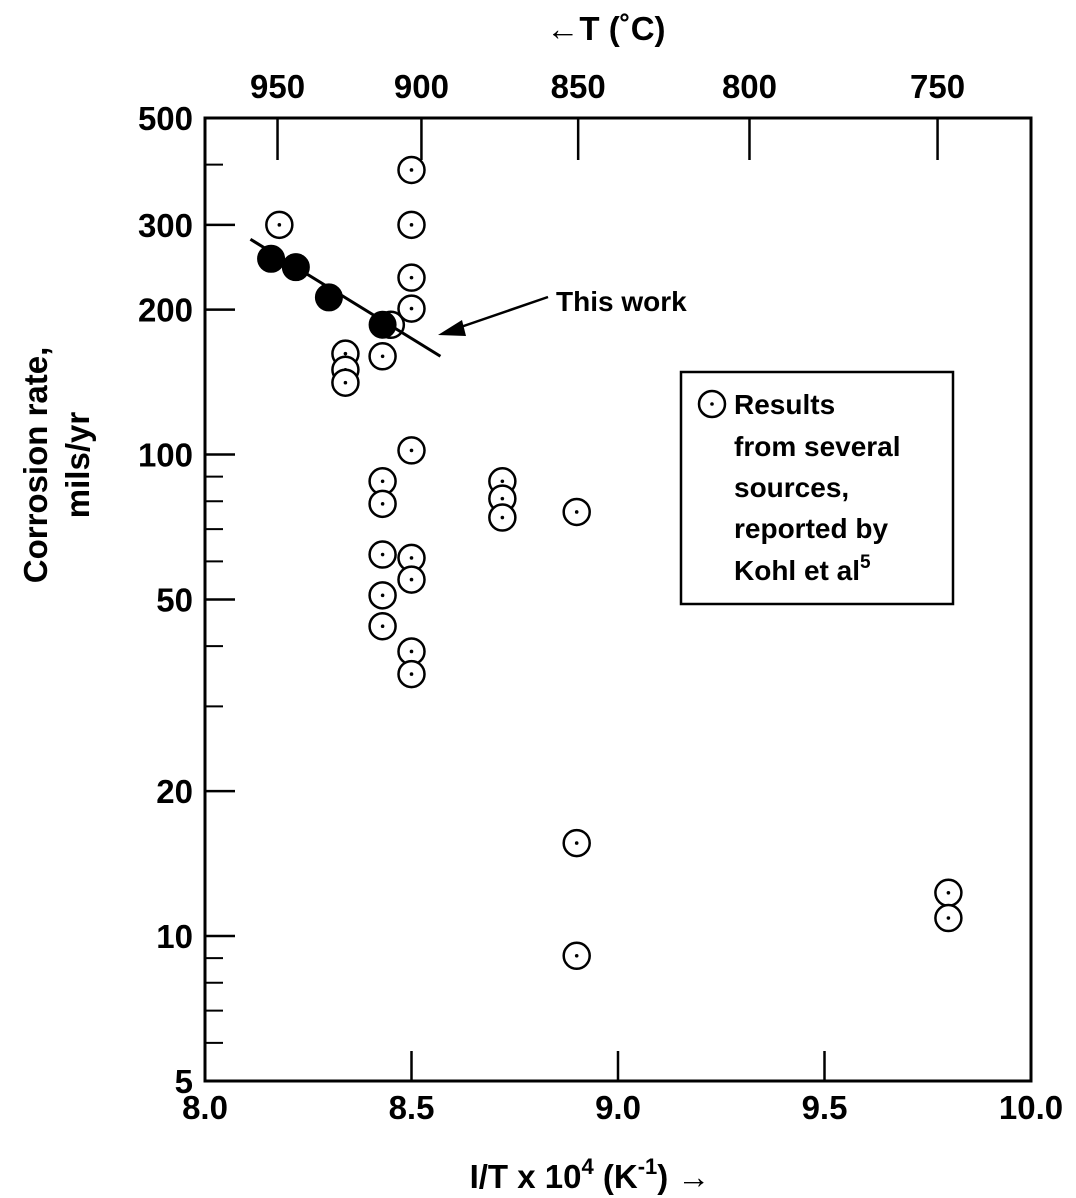 Image resolution: width=1076 pixels, height=1198 pixels. Describe the element at coordinates (277, 86) in the screenshot. I see `top-tick-label: 950` at that location.